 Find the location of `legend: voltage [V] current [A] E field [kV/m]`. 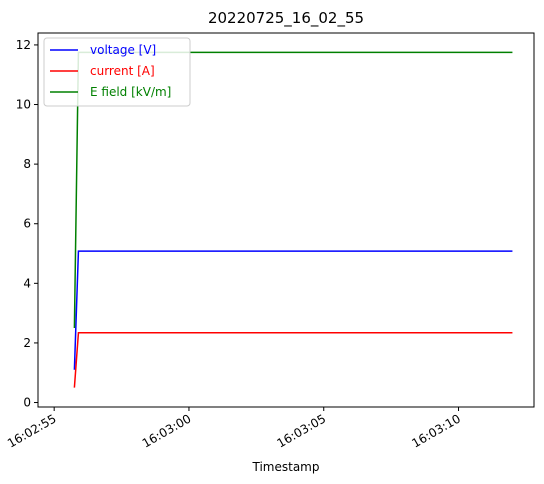

legend: voltage [V] current [A] E field [kV/m] is located at coordinates (117, 72).